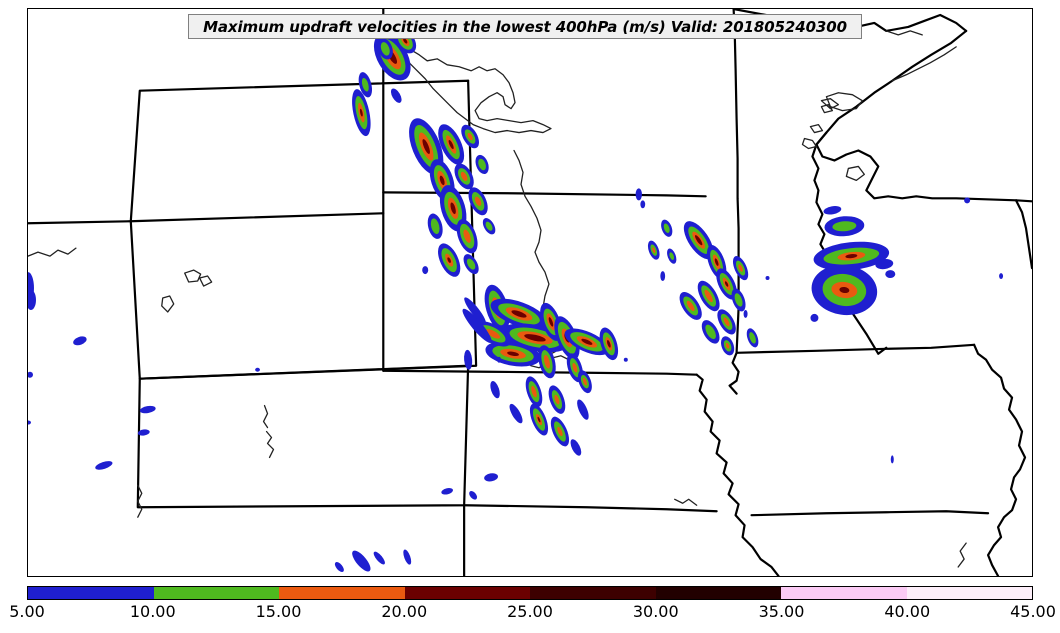 This screenshot has width=1060, height=633. What do you see at coordinates (152, 611) in the screenshot?
I see `colorbar-tick-10.00: 10.00` at bounding box center [152, 611].